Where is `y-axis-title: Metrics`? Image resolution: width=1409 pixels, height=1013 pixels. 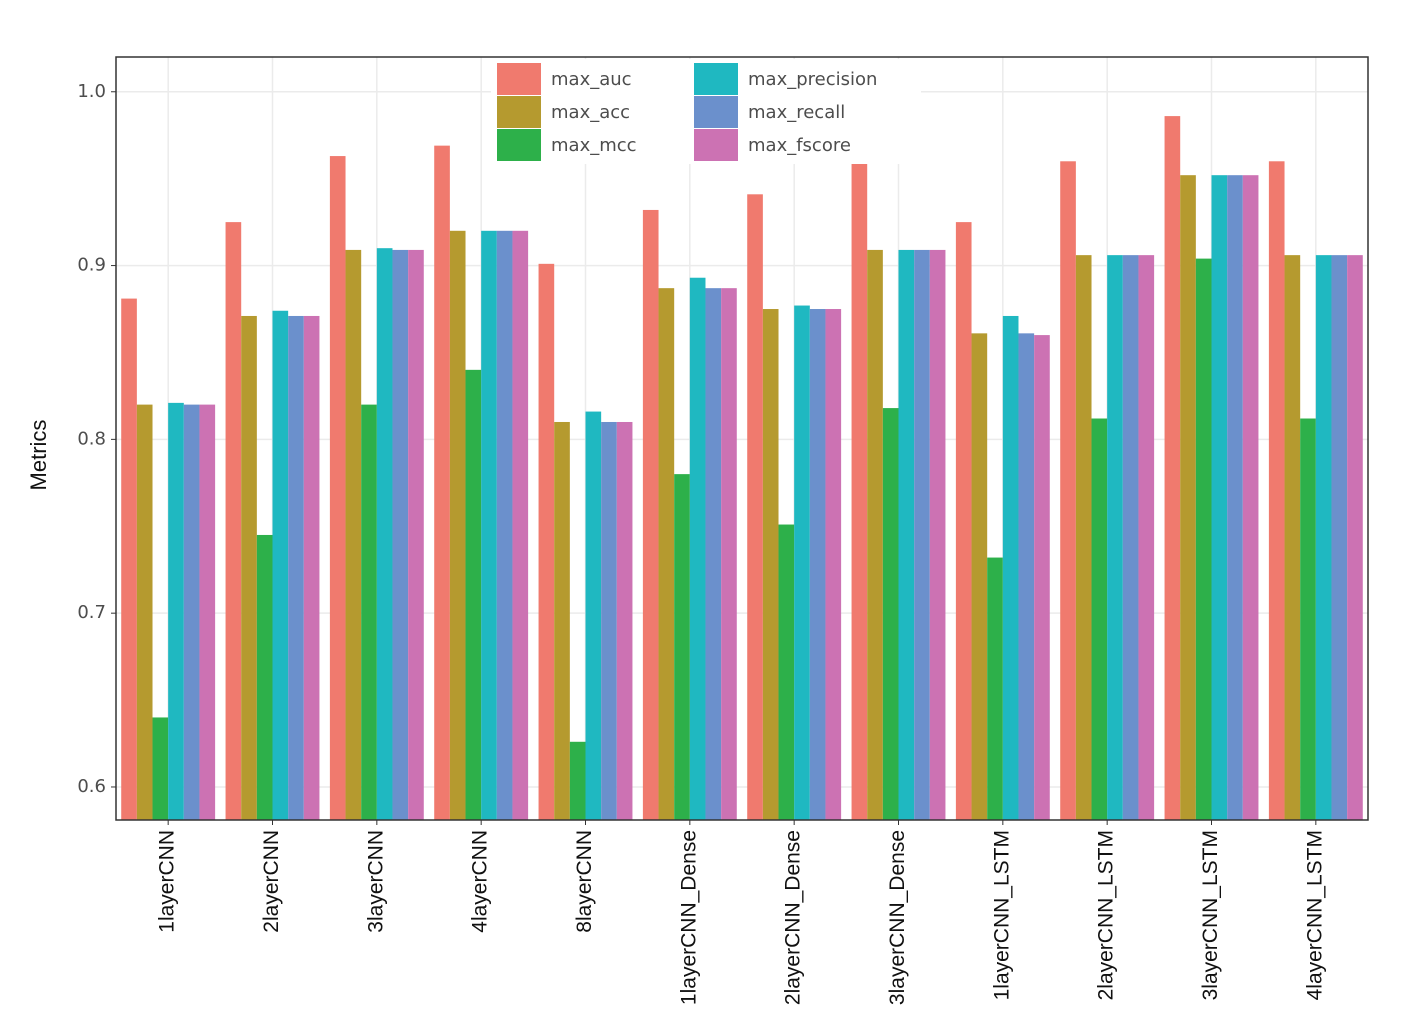
y-axis-title: Metrics is located at coordinates (38, 455).